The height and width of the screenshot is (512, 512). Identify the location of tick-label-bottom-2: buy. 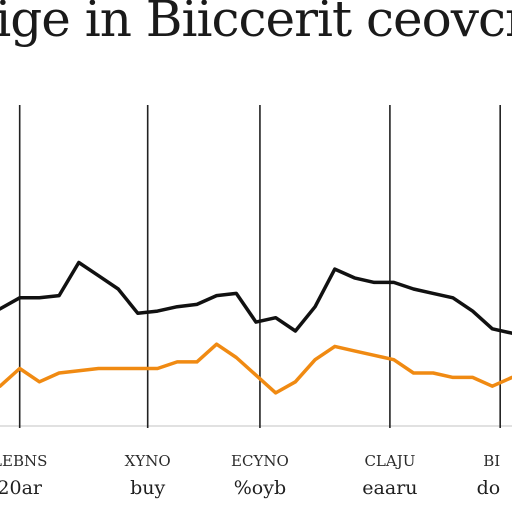
(147, 488).